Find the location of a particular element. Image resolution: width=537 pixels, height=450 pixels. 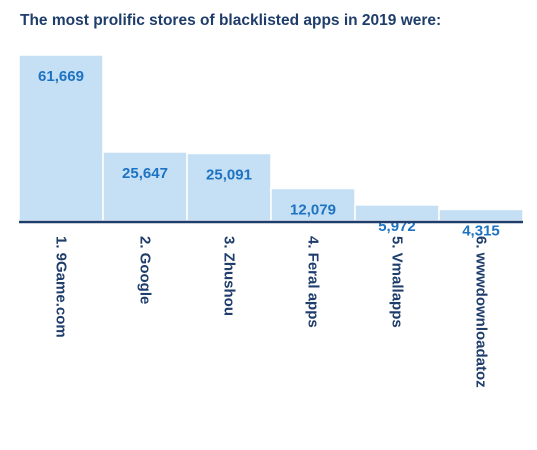

value-label-3: 25,091 is located at coordinates (229, 174).